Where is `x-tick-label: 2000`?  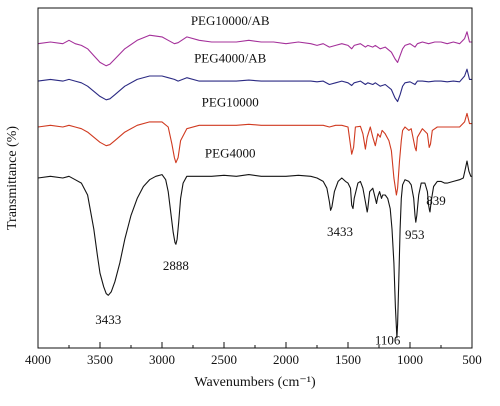 x-tick-label: 2000 is located at coordinates (286, 359).